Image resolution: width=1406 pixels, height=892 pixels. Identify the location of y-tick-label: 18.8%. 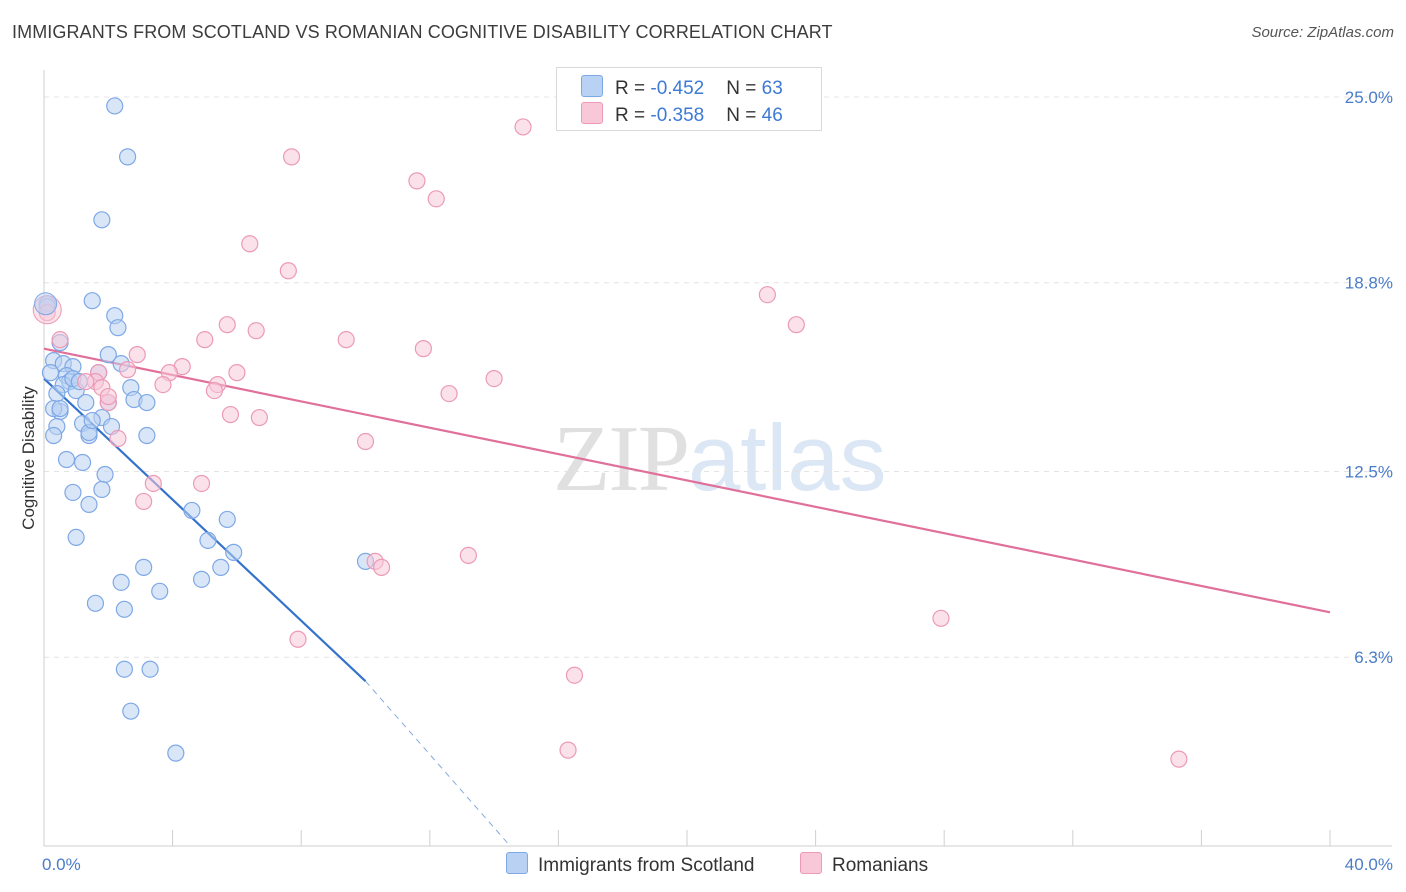
(1369, 283).